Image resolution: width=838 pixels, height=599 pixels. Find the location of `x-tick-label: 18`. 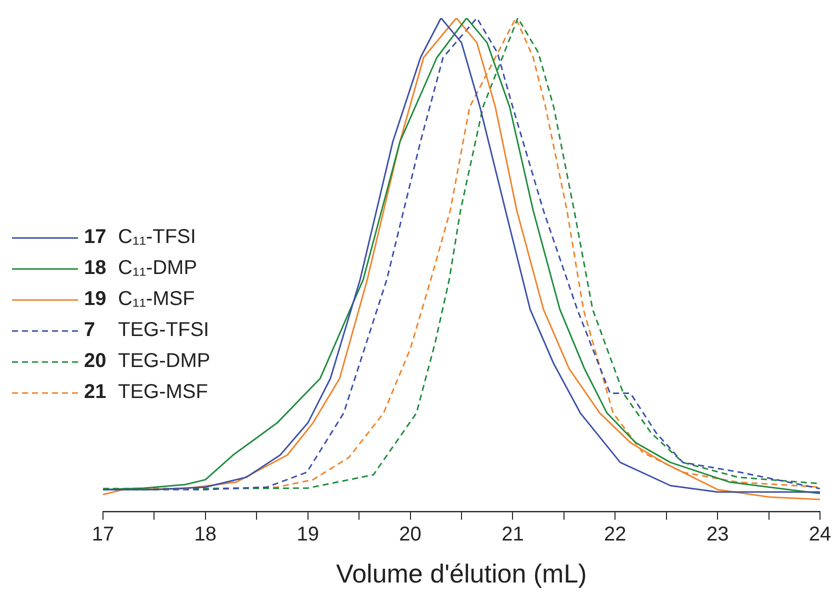

x-tick-label: 18 is located at coordinates (205, 534).